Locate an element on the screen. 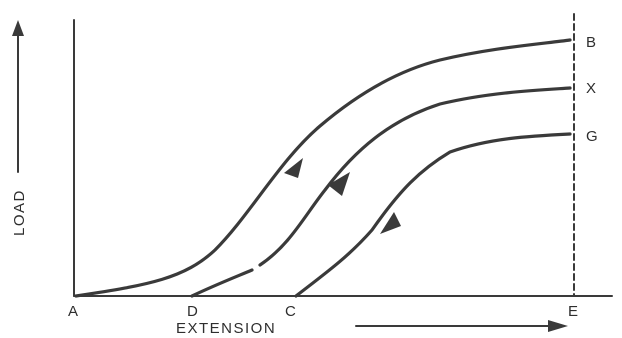 Image resolution: width=622 pixels, height=338 pixels. x-axis-arrowhead is located at coordinates (558, 326).